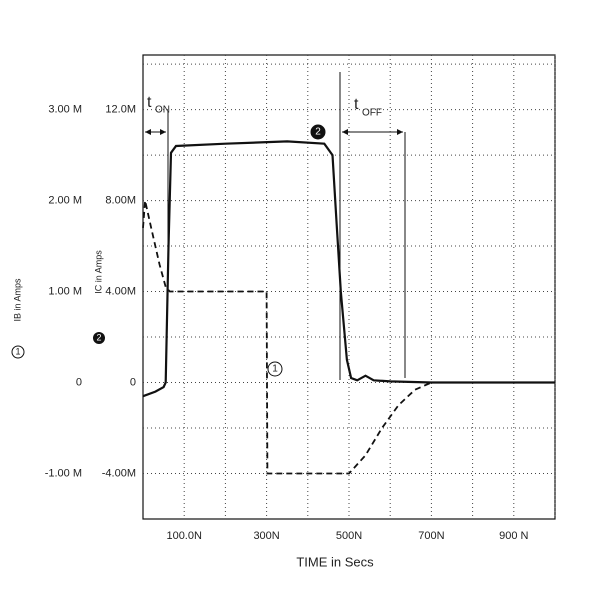 The height and width of the screenshot is (597, 605). Describe the element at coordinates (155, 132) in the screenshot. I see `ton-arrowheads` at that location.